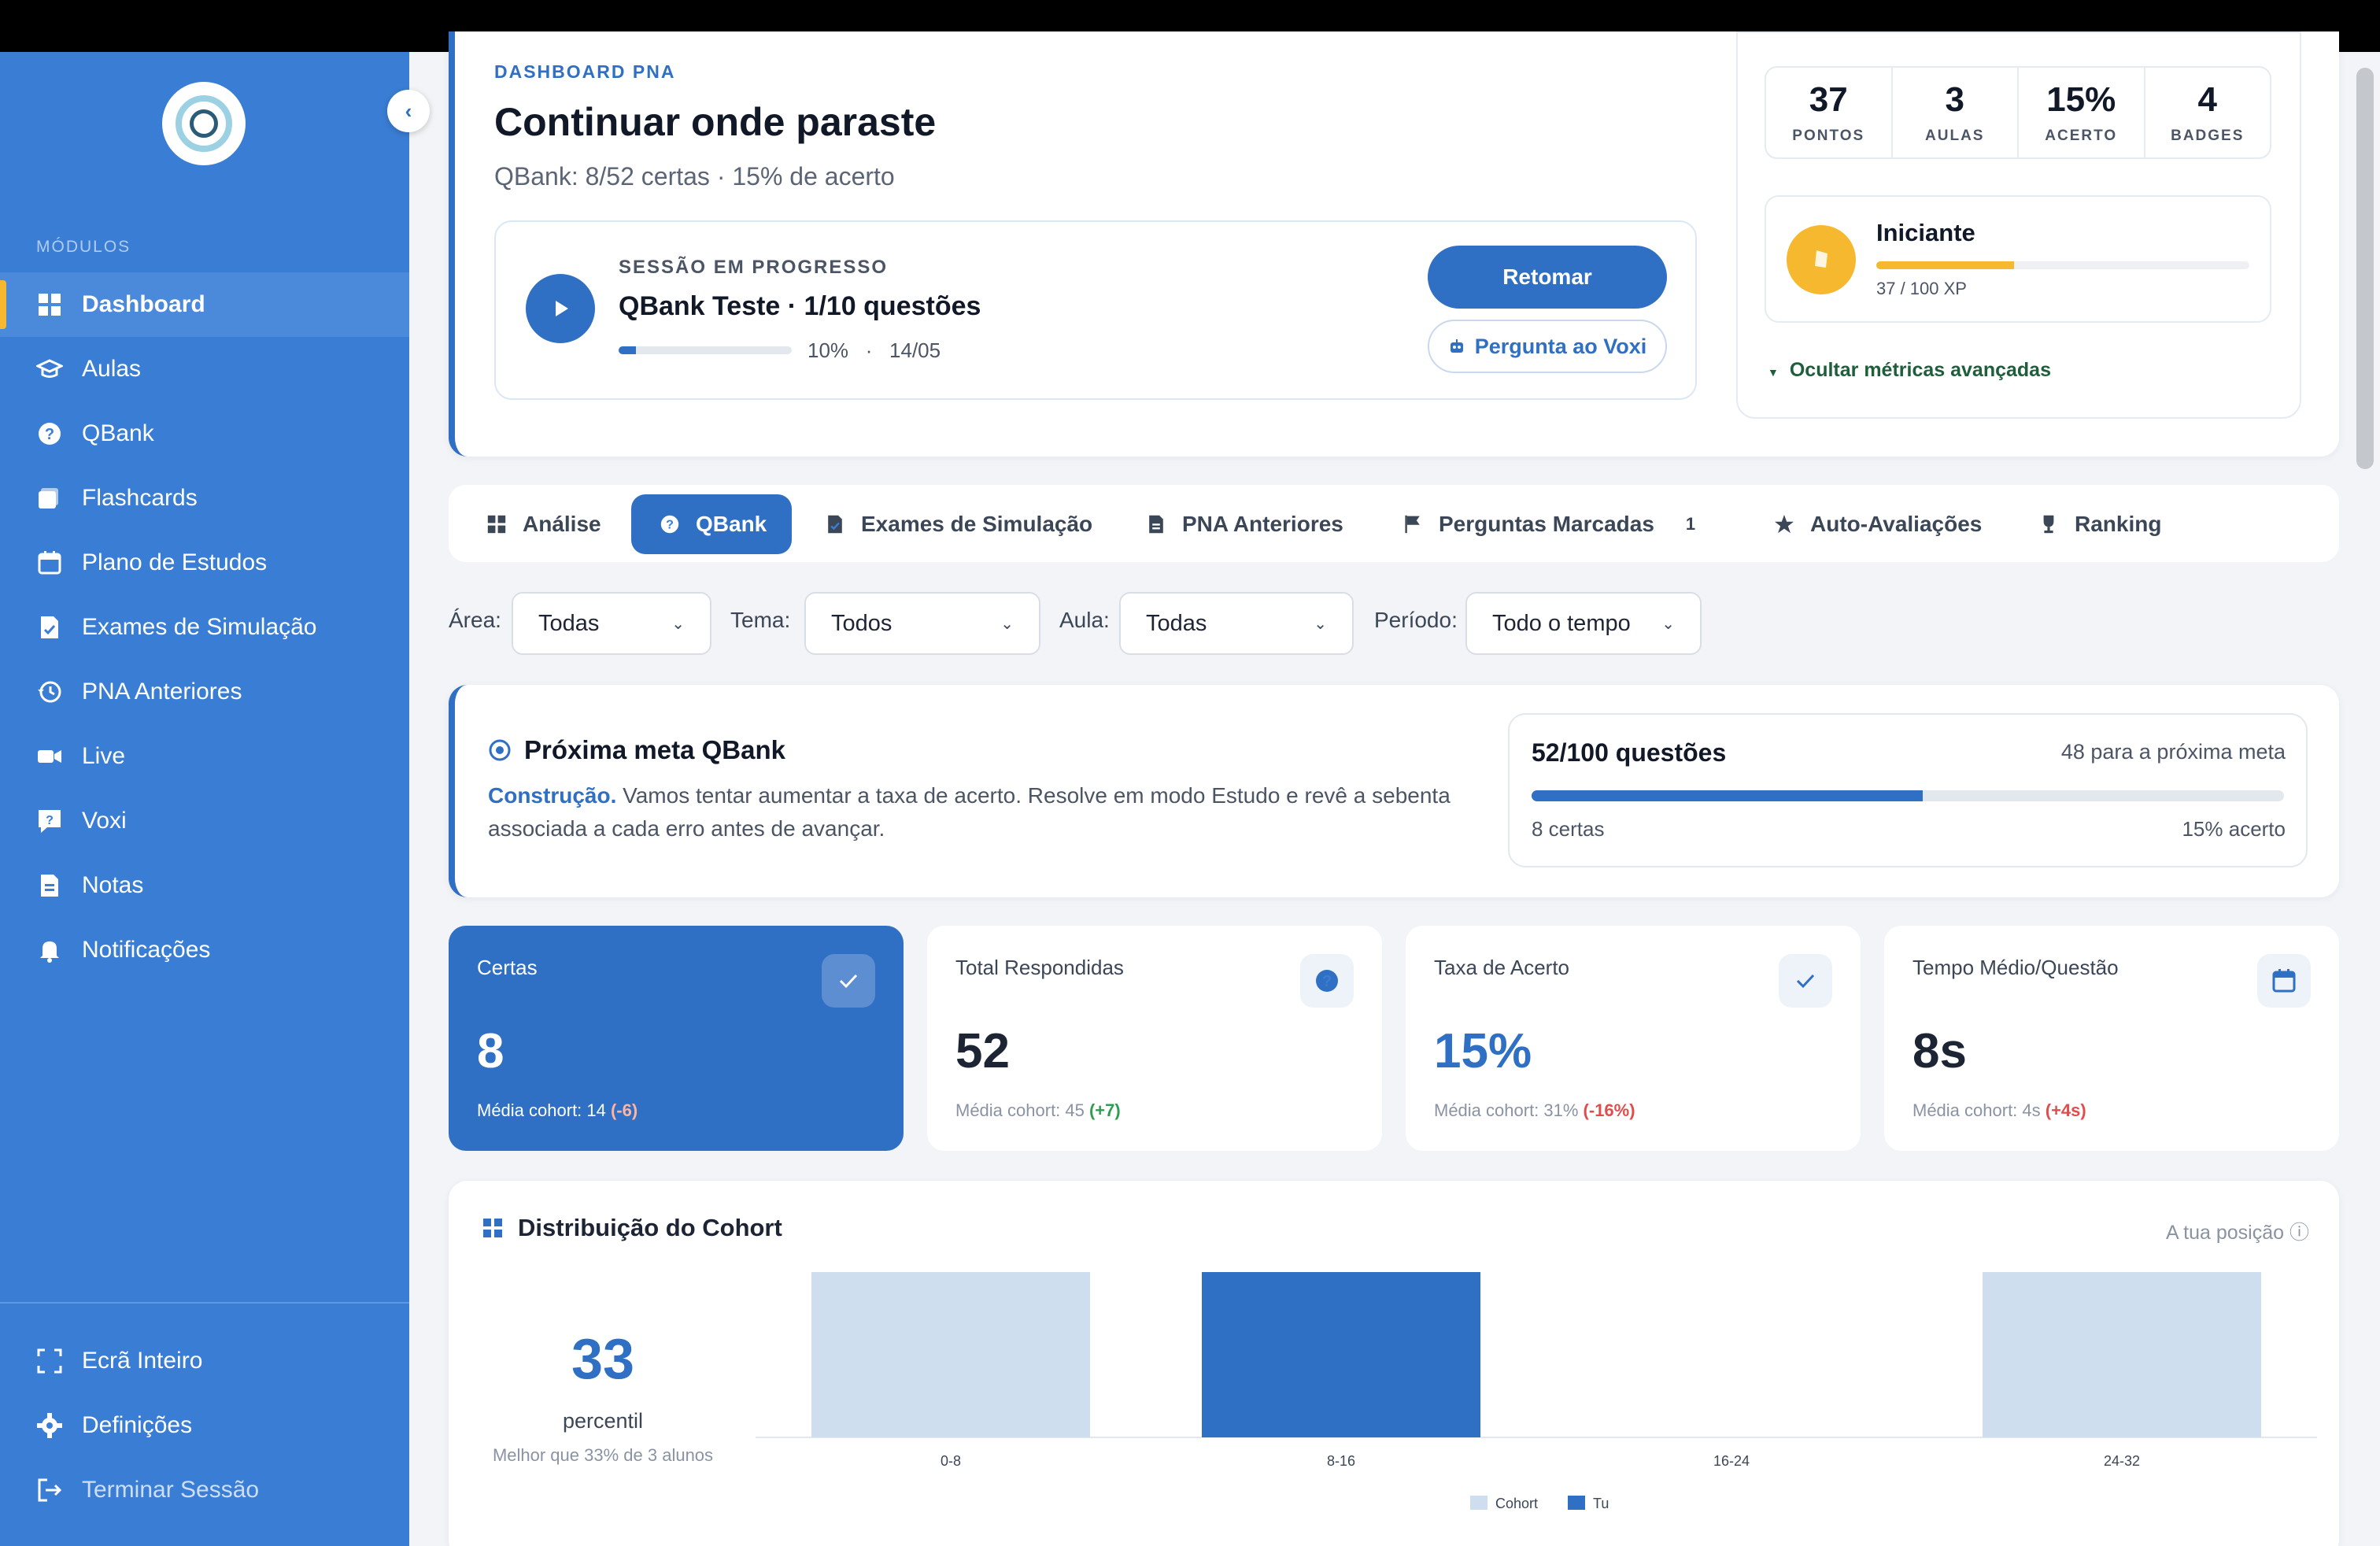 The width and height of the screenshot is (2380, 1546). I want to click on stat-value: 37, so click(1828, 99).